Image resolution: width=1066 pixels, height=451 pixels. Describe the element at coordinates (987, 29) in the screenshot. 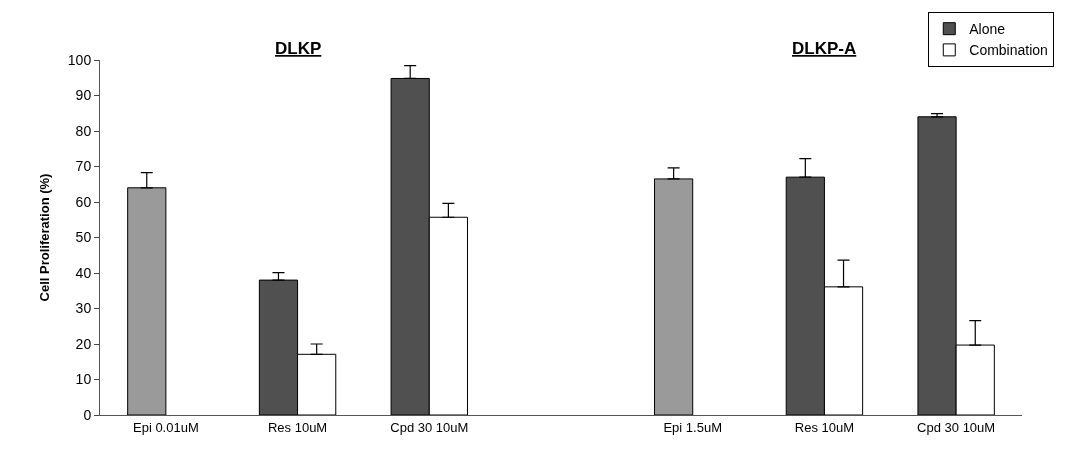

I see `legend-label: Alone` at that location.